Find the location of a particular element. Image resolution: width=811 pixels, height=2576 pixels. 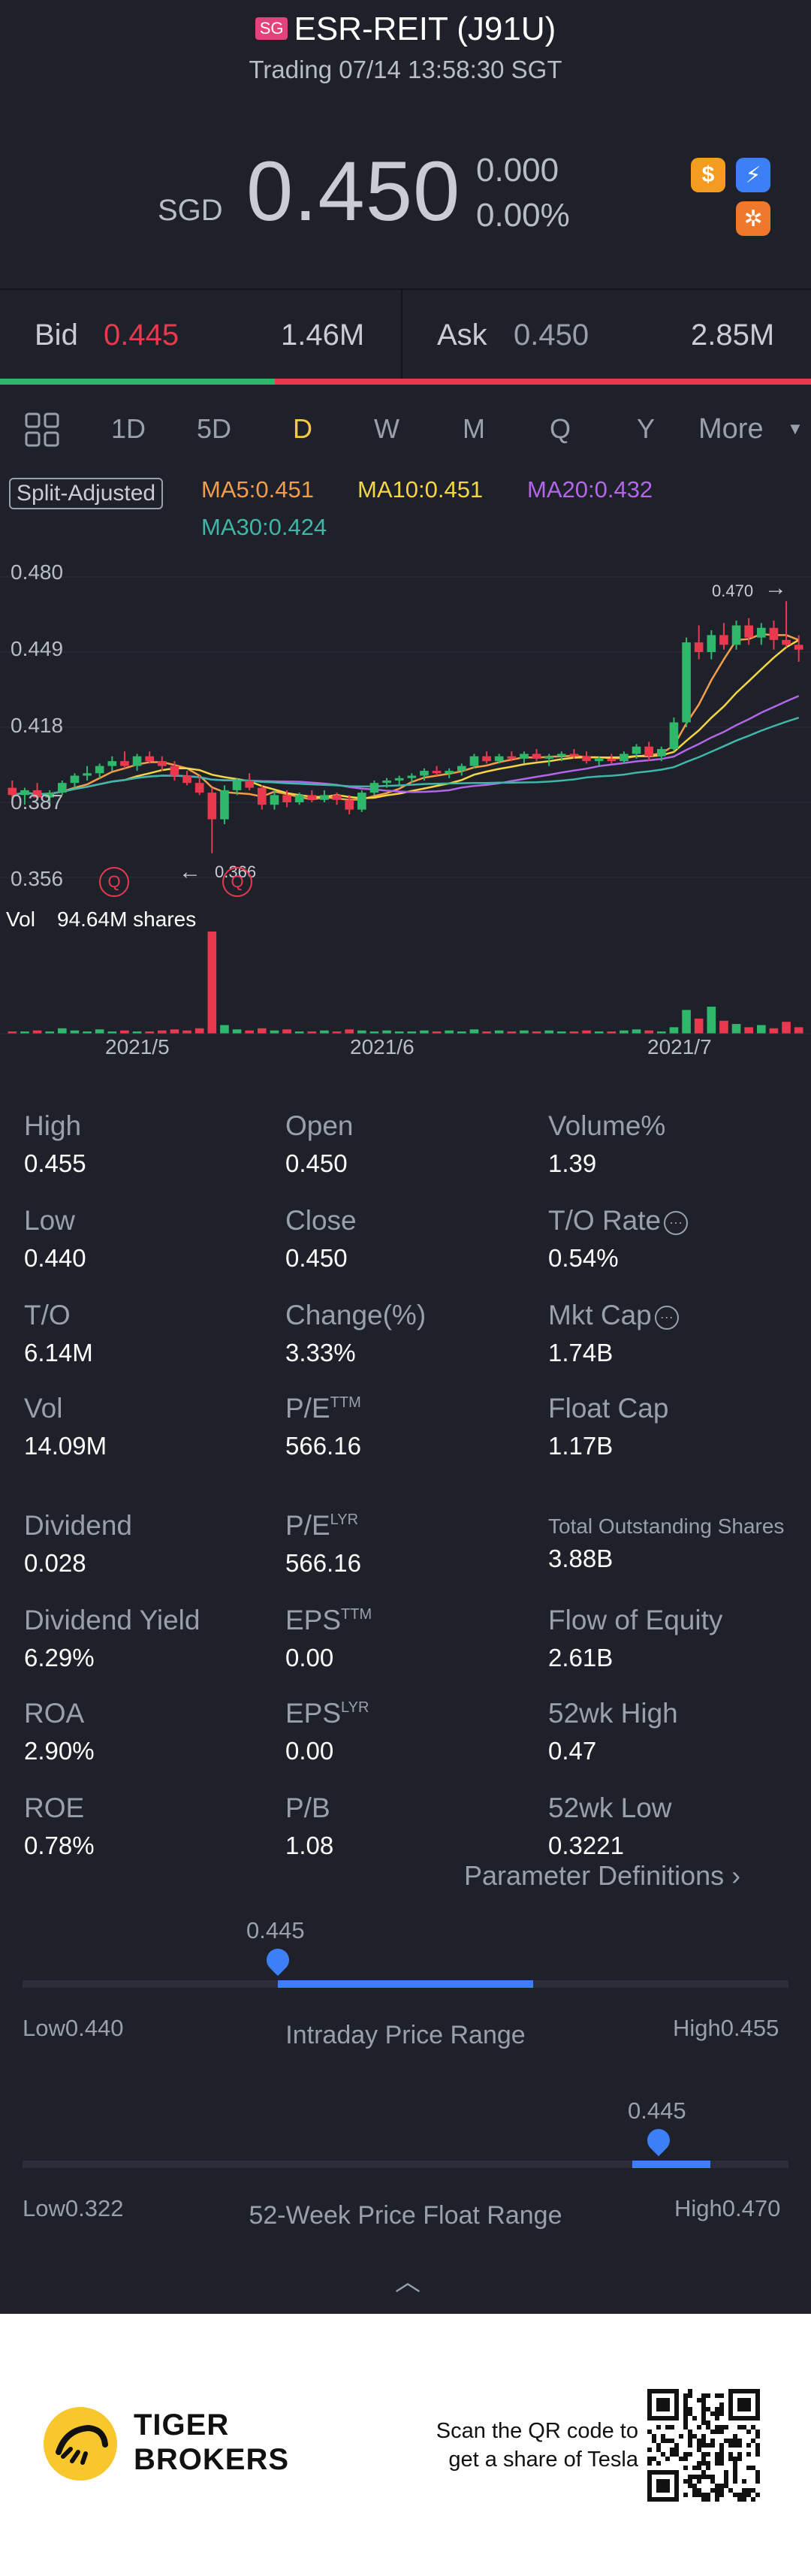

stat-label: Float Cap is located at coordinates (608, 1408).